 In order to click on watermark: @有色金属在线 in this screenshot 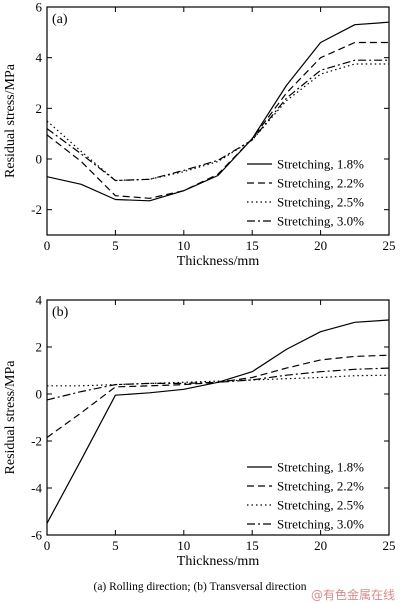, I will do `click(353, 594)`.